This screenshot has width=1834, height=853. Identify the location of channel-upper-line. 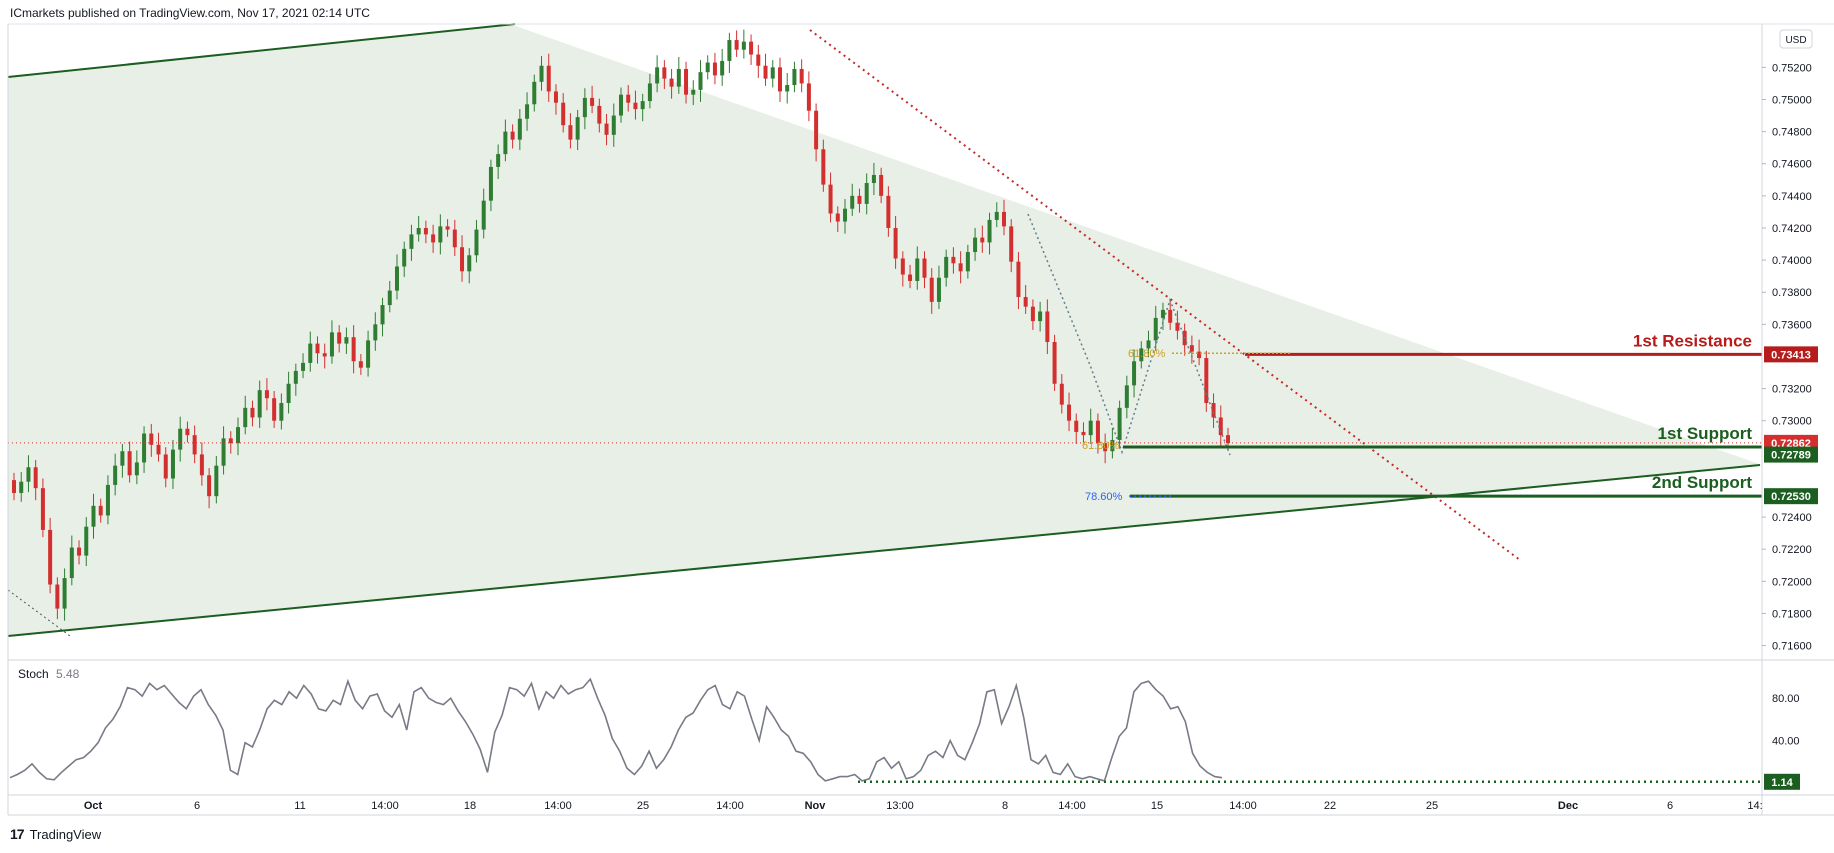
(261, 50).